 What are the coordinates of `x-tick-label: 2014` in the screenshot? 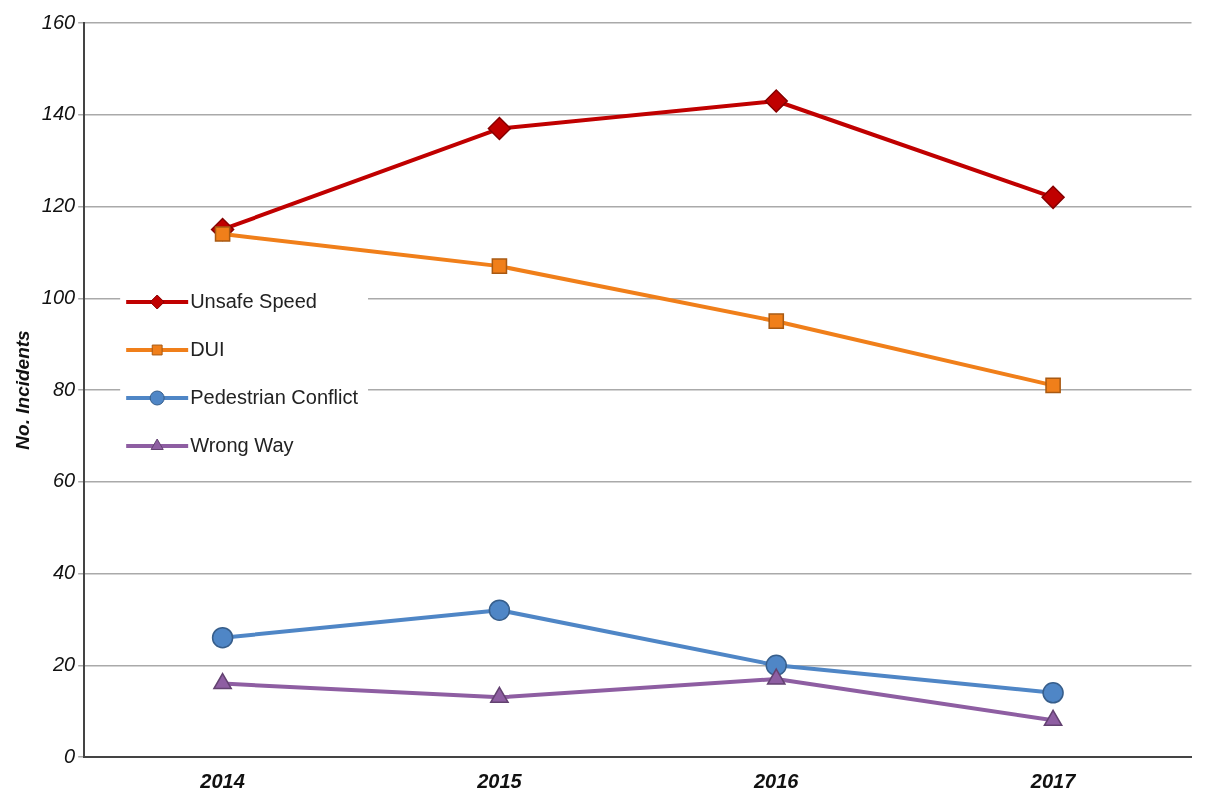 It's located at (222, 780).